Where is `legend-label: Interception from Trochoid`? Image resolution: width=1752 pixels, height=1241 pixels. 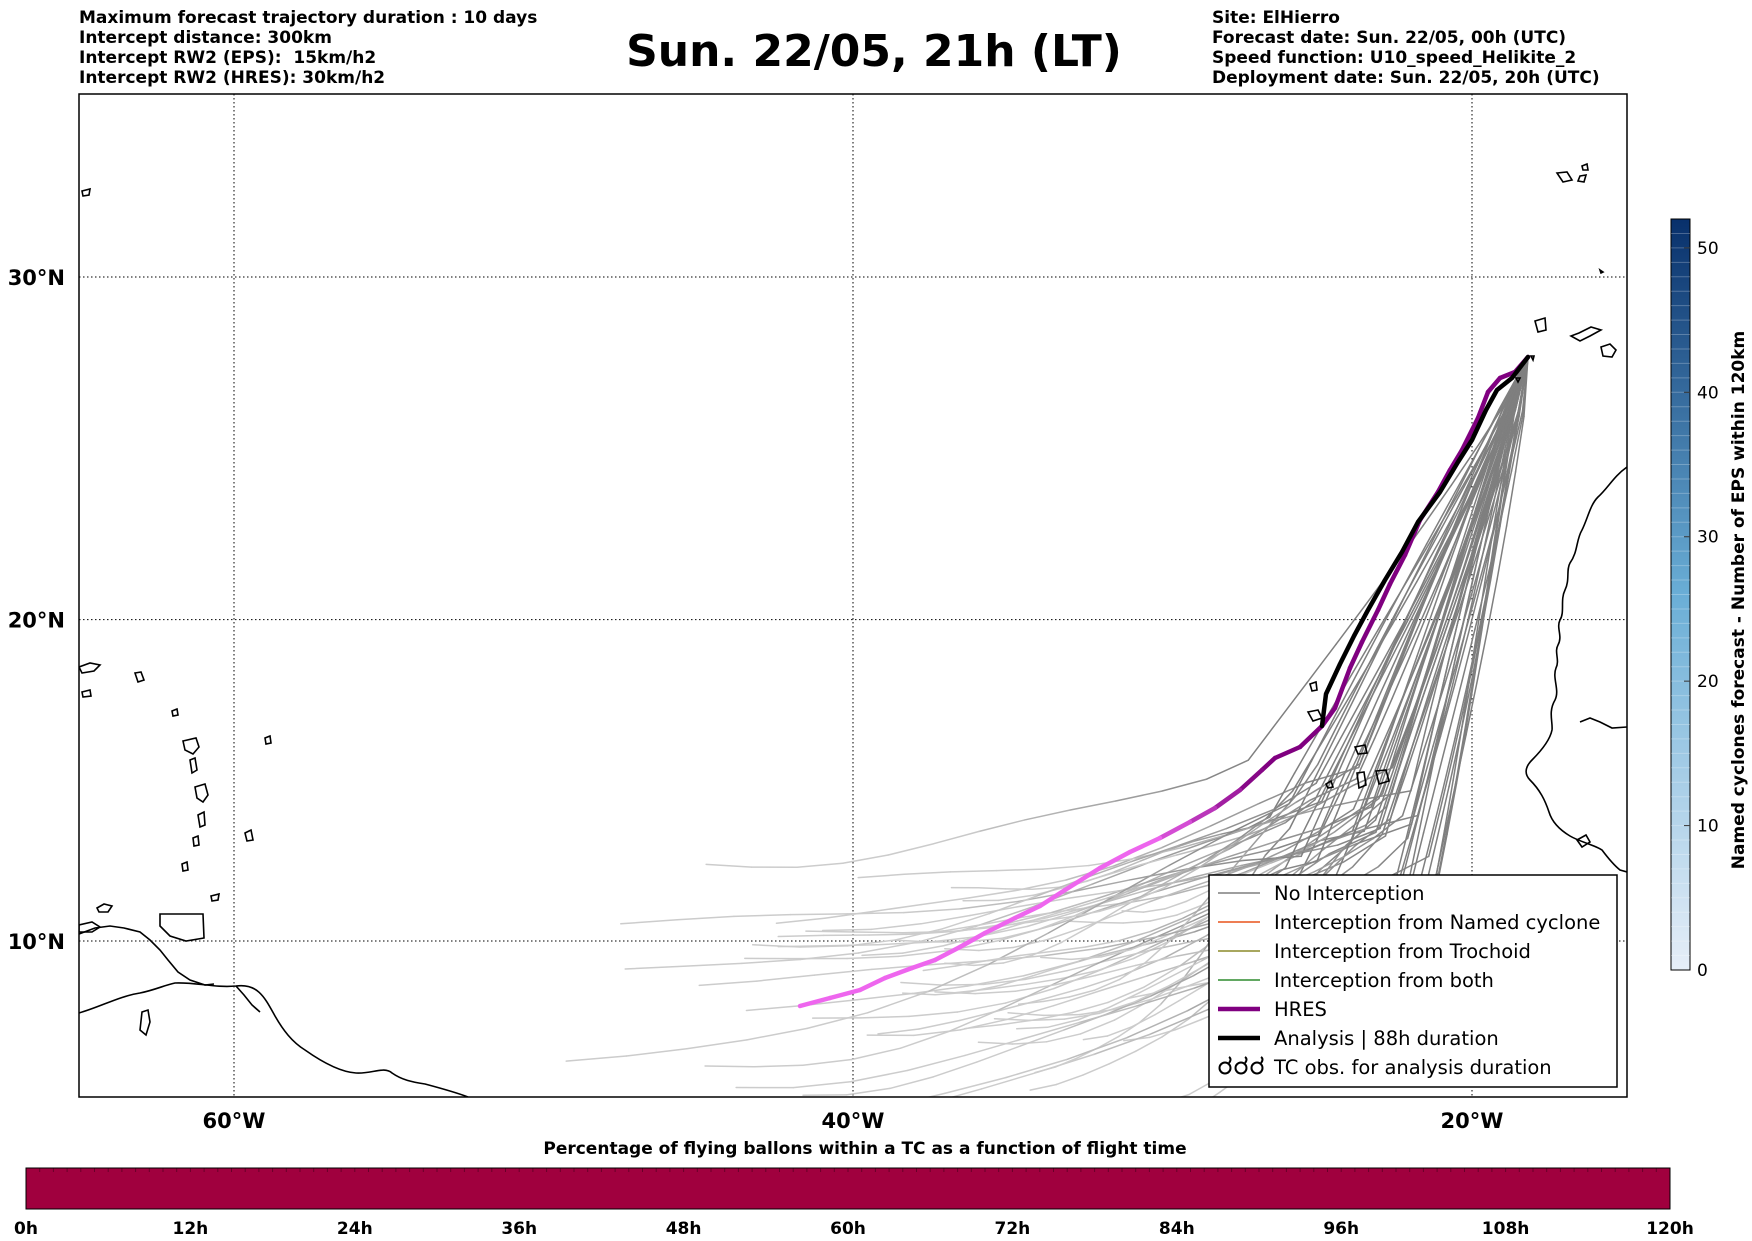
legend-label: Interception from Trochoid is located at coordinates (1402, 951).